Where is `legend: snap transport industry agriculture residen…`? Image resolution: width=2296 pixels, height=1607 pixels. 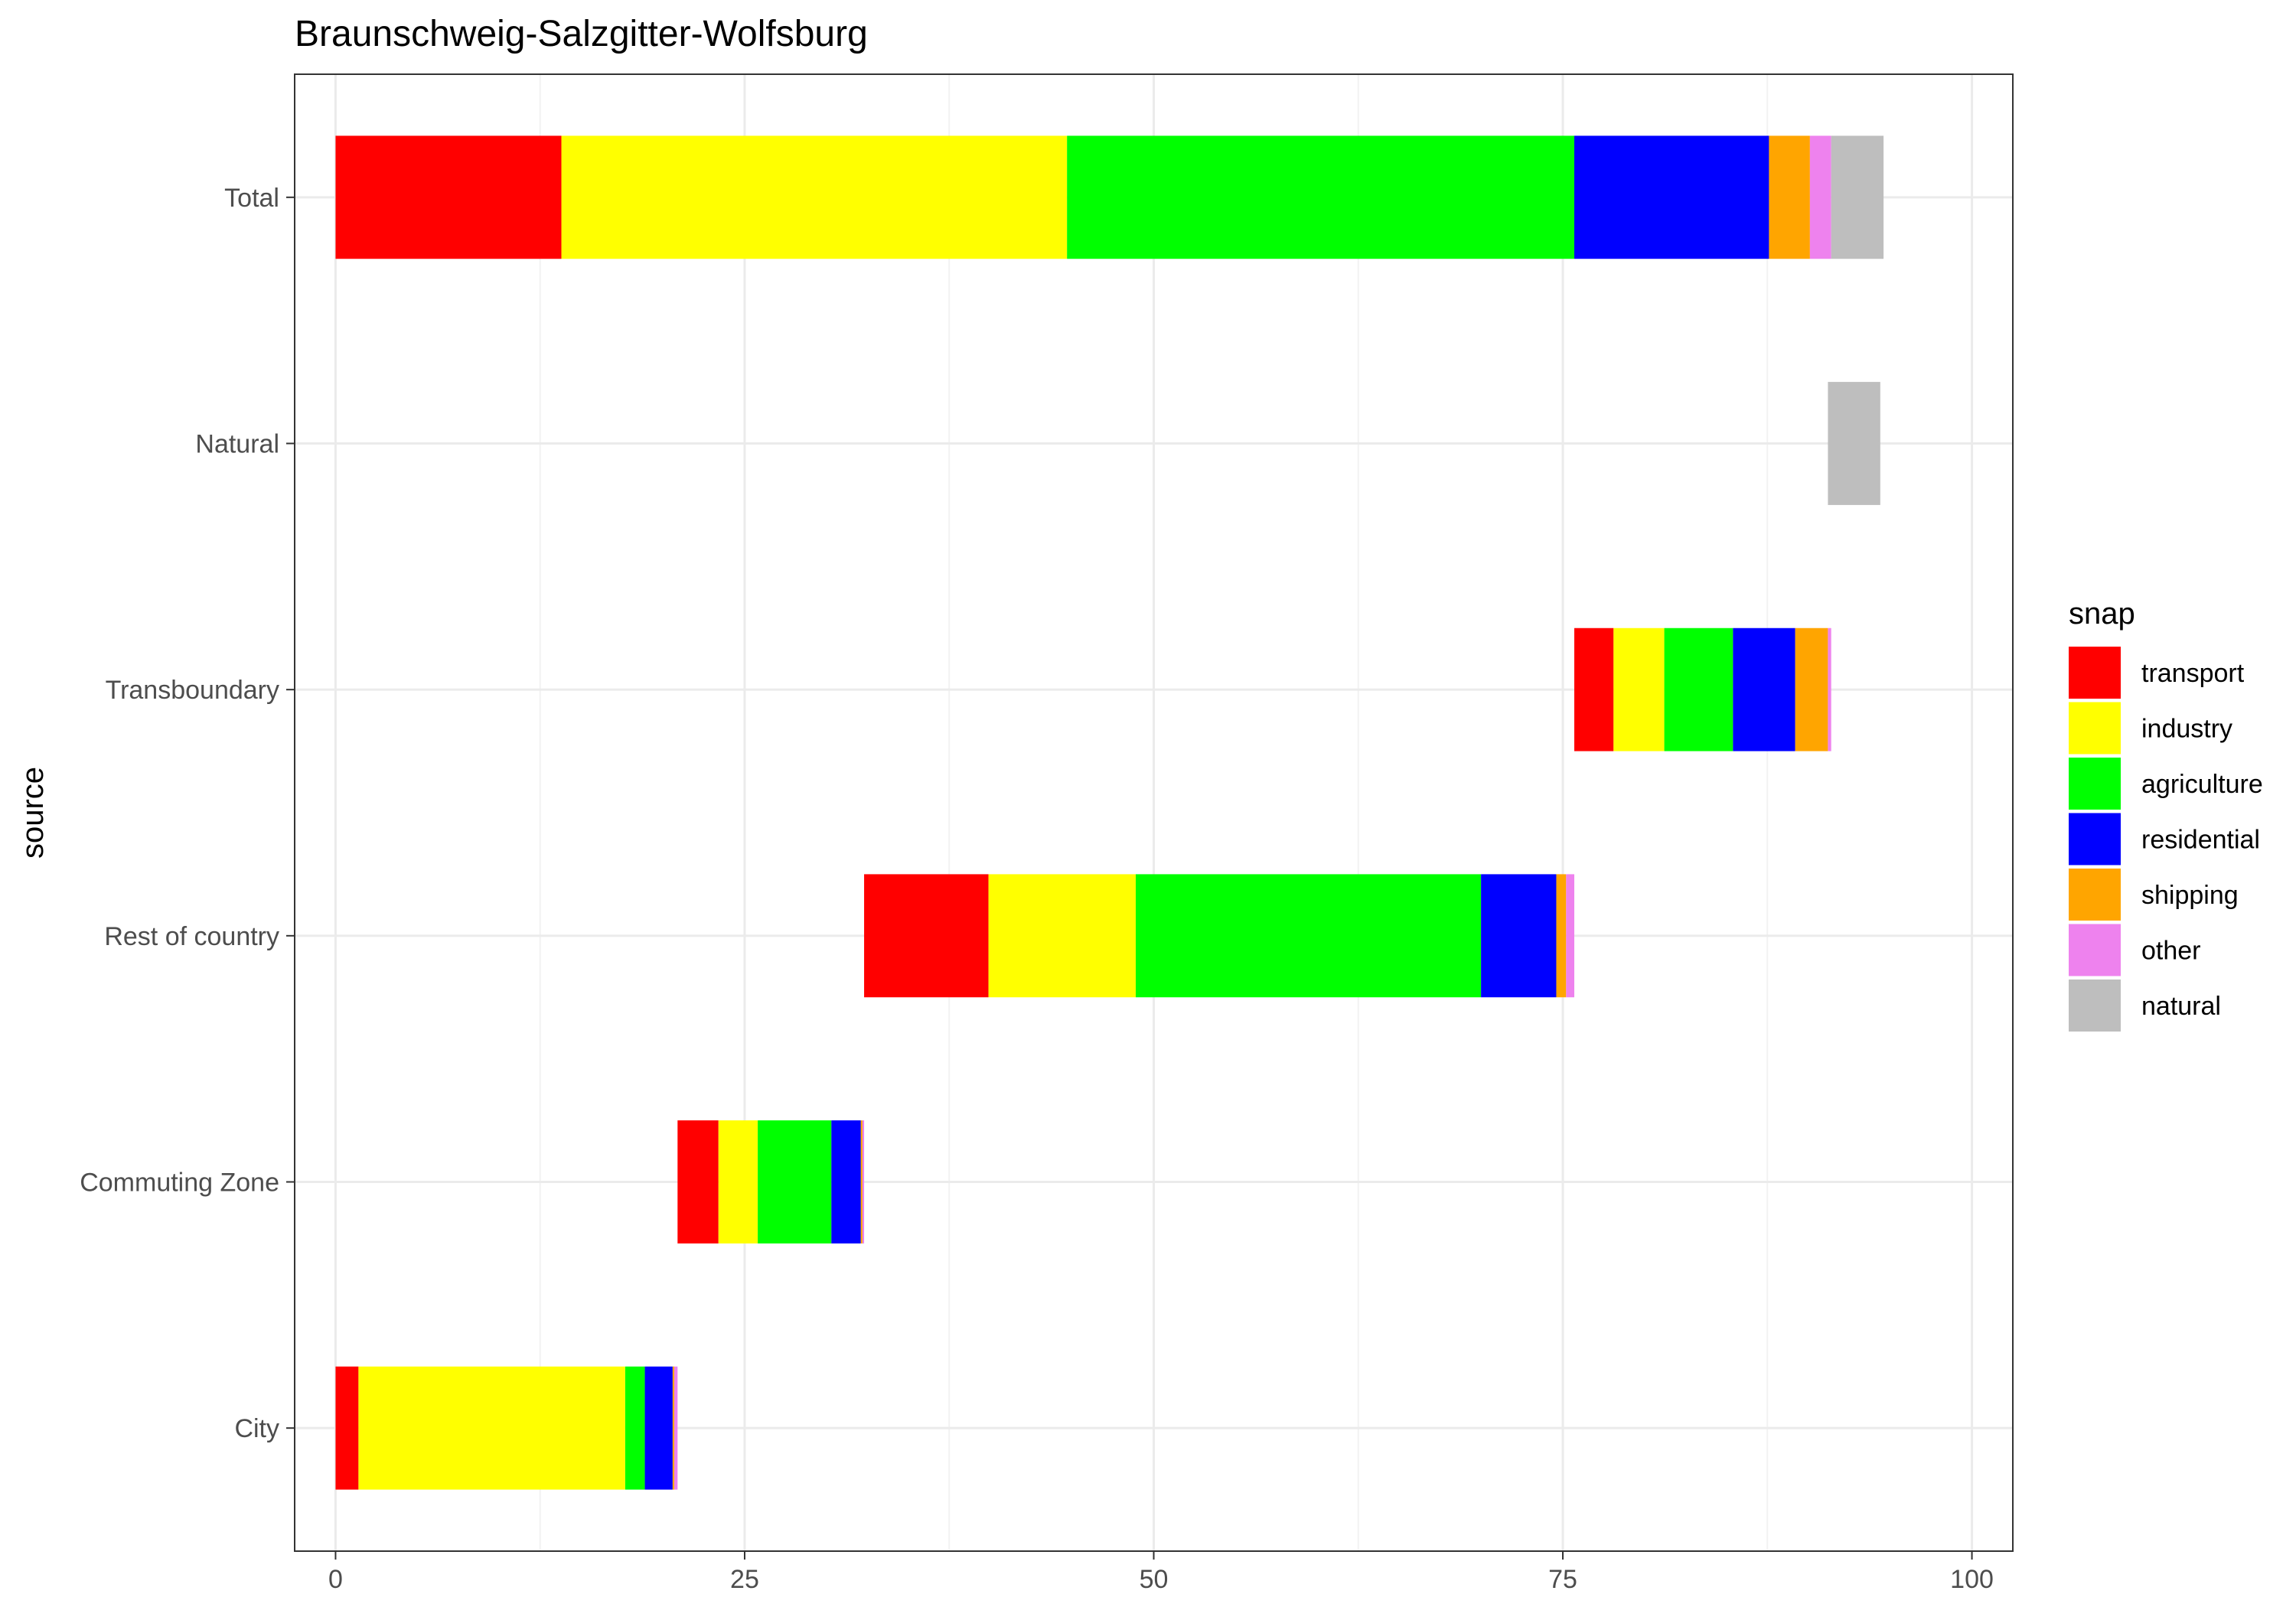
legend: snap transport industry agriculture residen… is located at coordinates (2166, 814).